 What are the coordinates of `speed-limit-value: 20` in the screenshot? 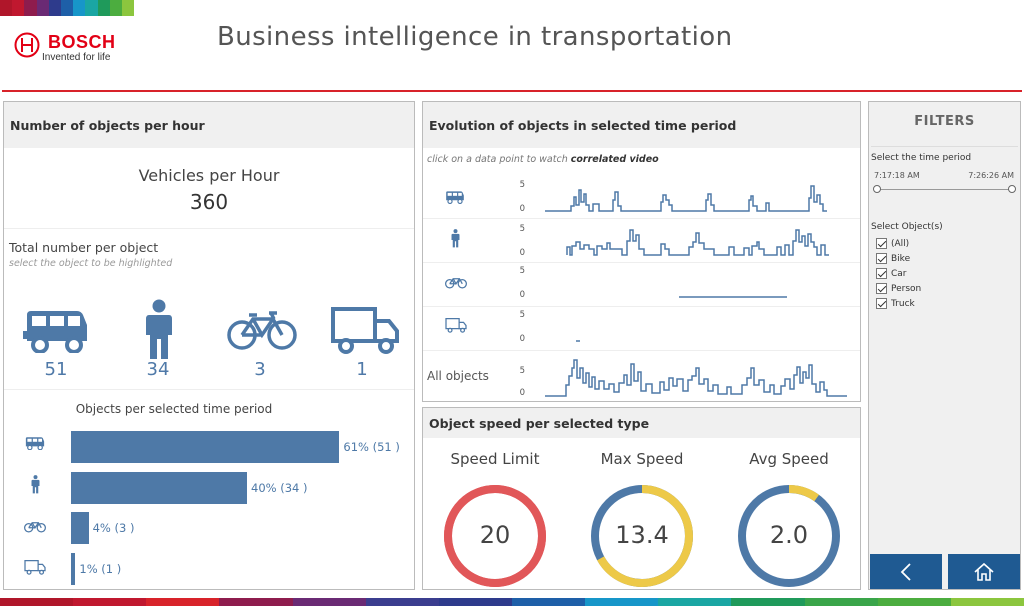 It's located at (495, 535).